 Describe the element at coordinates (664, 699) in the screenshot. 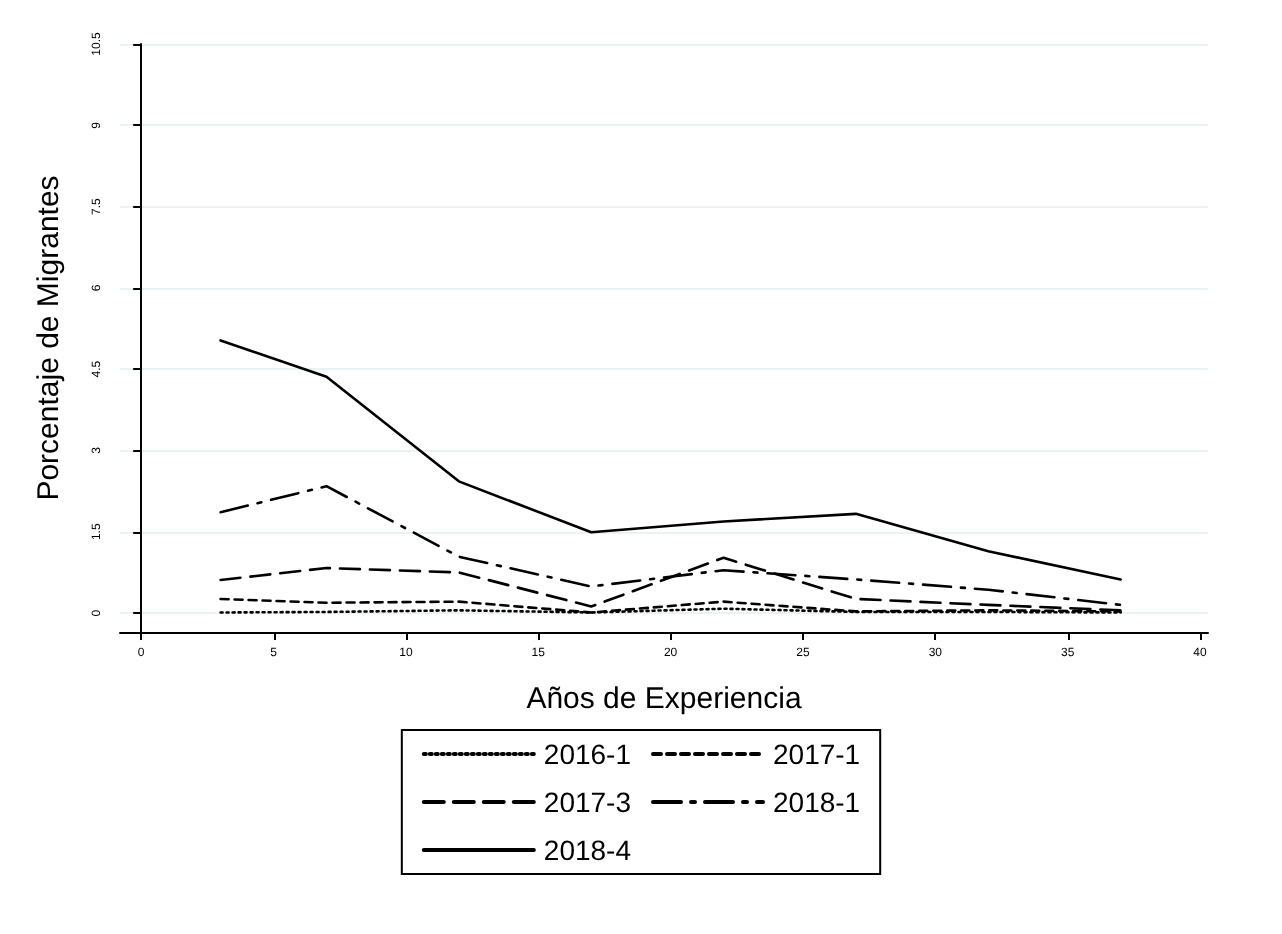

I see `x-axis-title: Años de Experiencia` at that location.